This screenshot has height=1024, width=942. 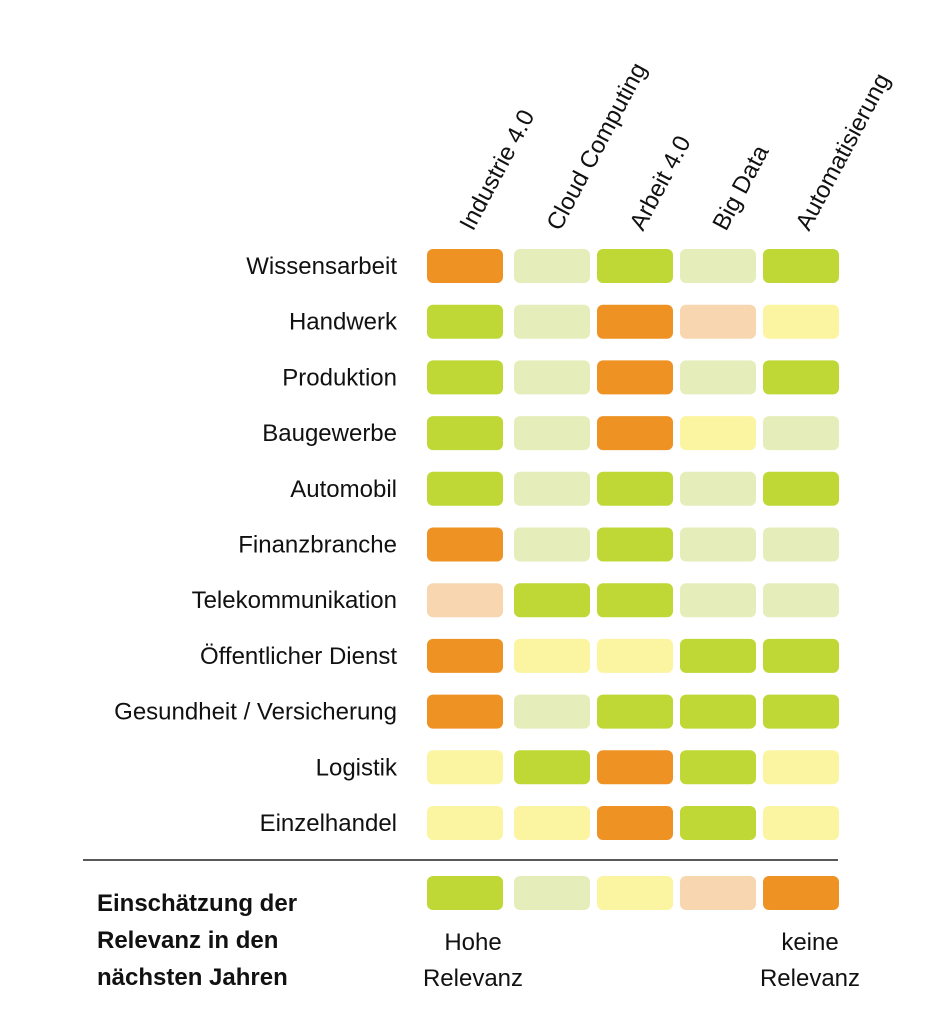 I want to click on legend-title: nächsten Jahren, so click(x=192, y=977).